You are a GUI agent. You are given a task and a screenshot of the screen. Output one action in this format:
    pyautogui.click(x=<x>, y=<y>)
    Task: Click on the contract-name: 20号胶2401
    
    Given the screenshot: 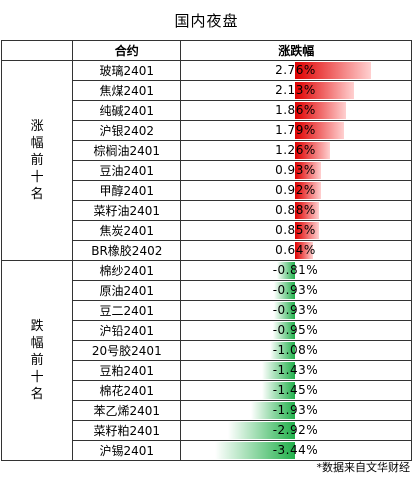 What is the action you would take?
    pyautogui.click(x=127, y=350)
    